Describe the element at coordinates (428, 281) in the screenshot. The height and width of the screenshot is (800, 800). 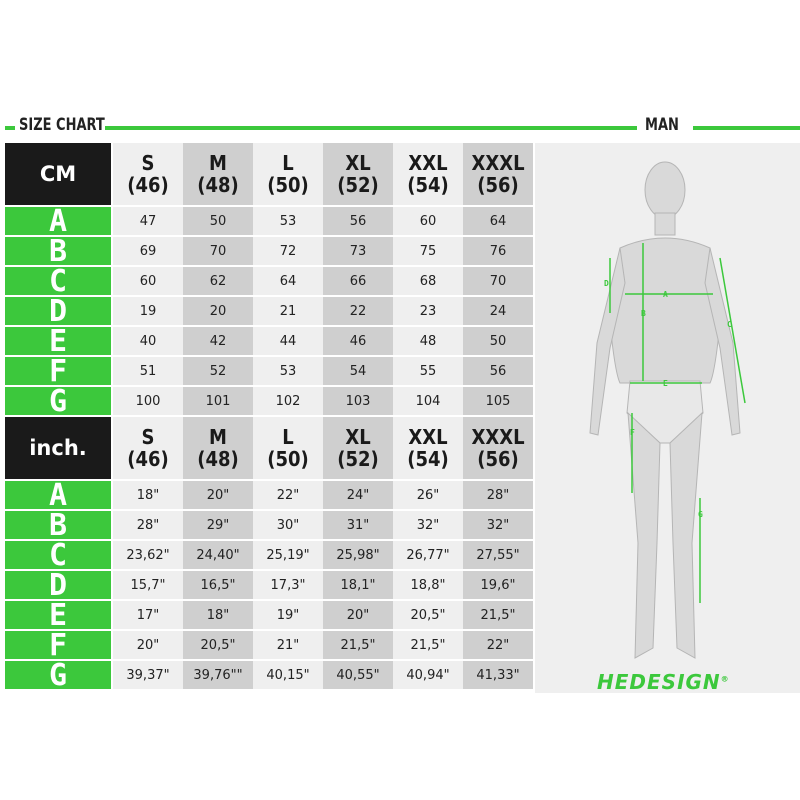
I see `table-cell: 68` at that location.